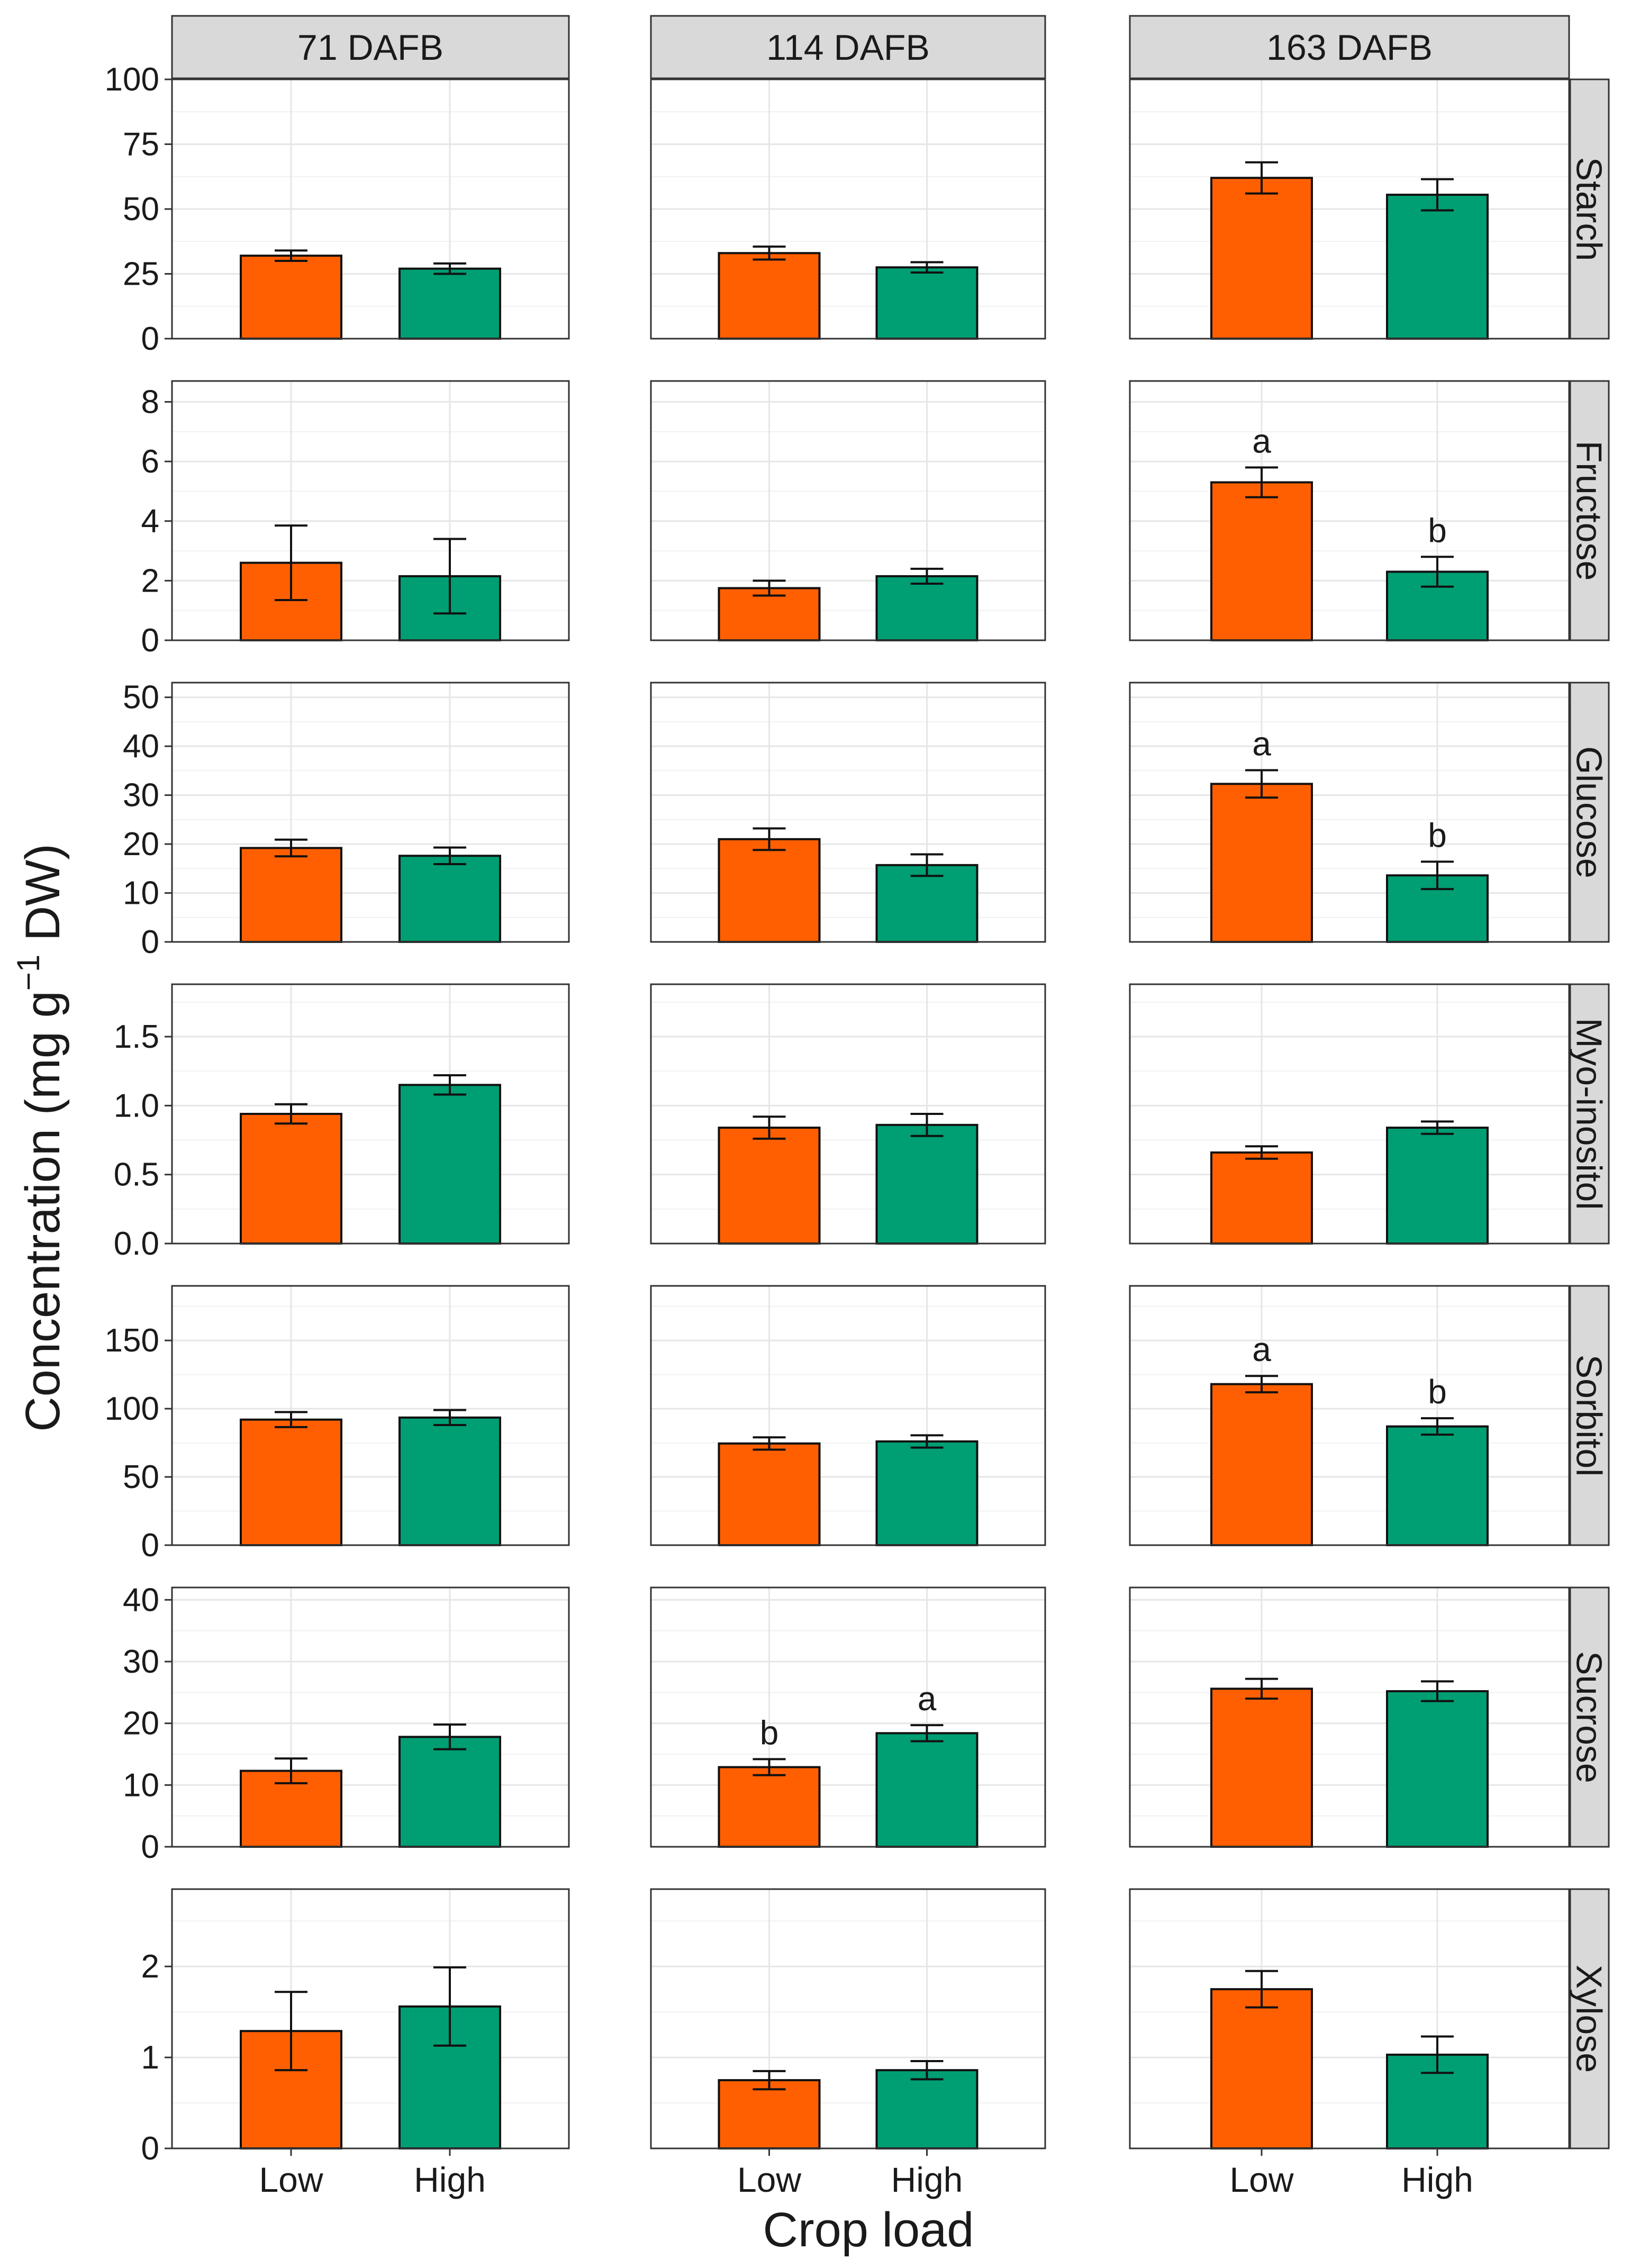 This screenshot has height=2268, width=1640. Describe the element at coordinates (141, 1785) in the screenshot. I see `y-tick-label: 10` at that location.